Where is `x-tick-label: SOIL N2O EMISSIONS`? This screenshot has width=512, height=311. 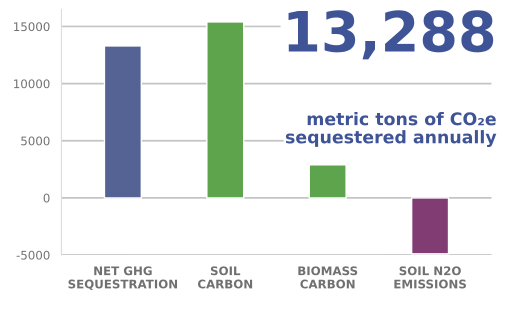 x-tick-label: SOIL N2O EMISSIONS is located at coordinates (430, 277).